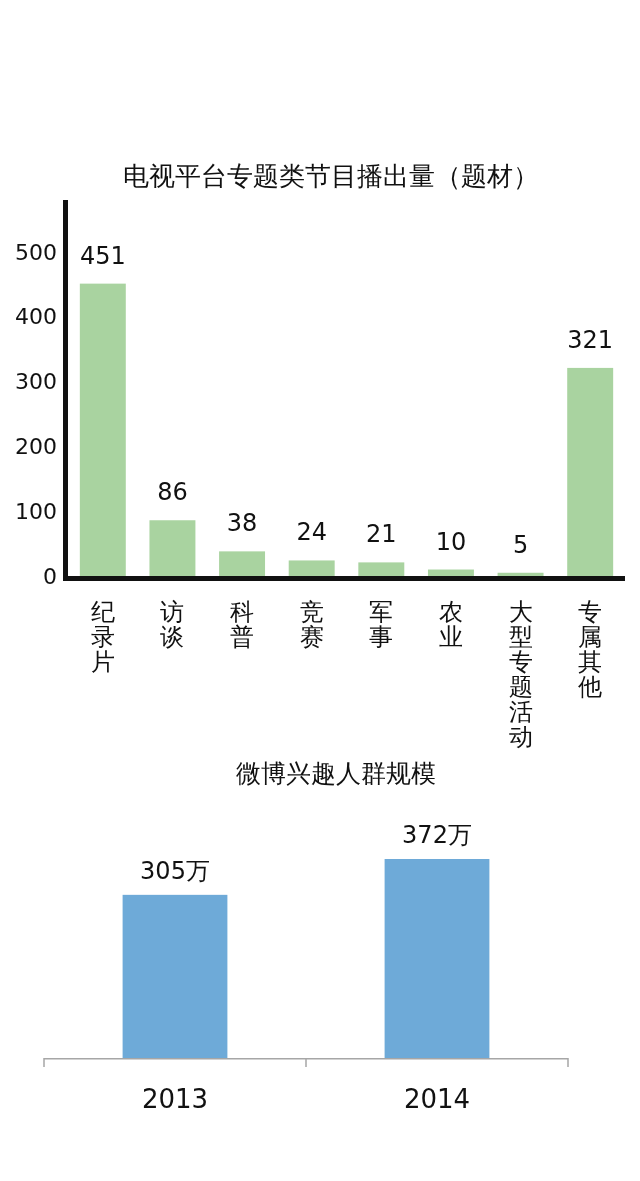  What do you see at coordinates (311, 532) in the screenshot?
I see `data-label: 24` at bounding box center [311, 532].